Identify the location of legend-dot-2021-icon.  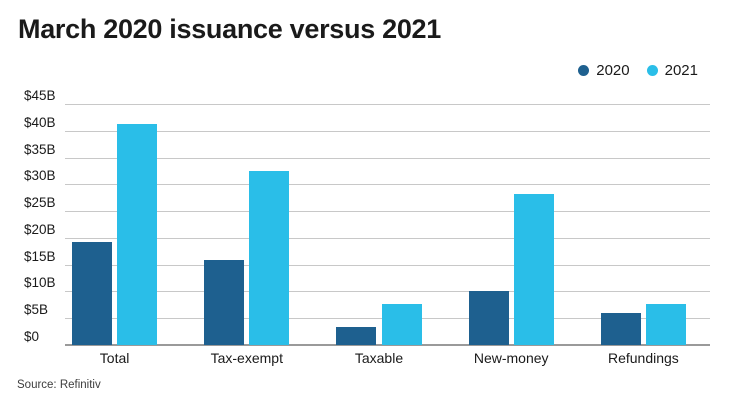
(652, 70).